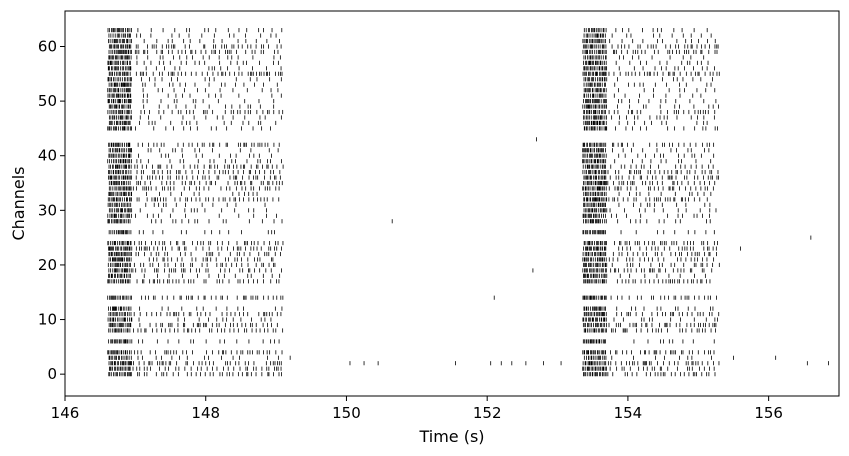  What do you see at coordinates (768, 413) in the screenshot?
I see `x-tick-label: 156` at bounding box center [768, 413].